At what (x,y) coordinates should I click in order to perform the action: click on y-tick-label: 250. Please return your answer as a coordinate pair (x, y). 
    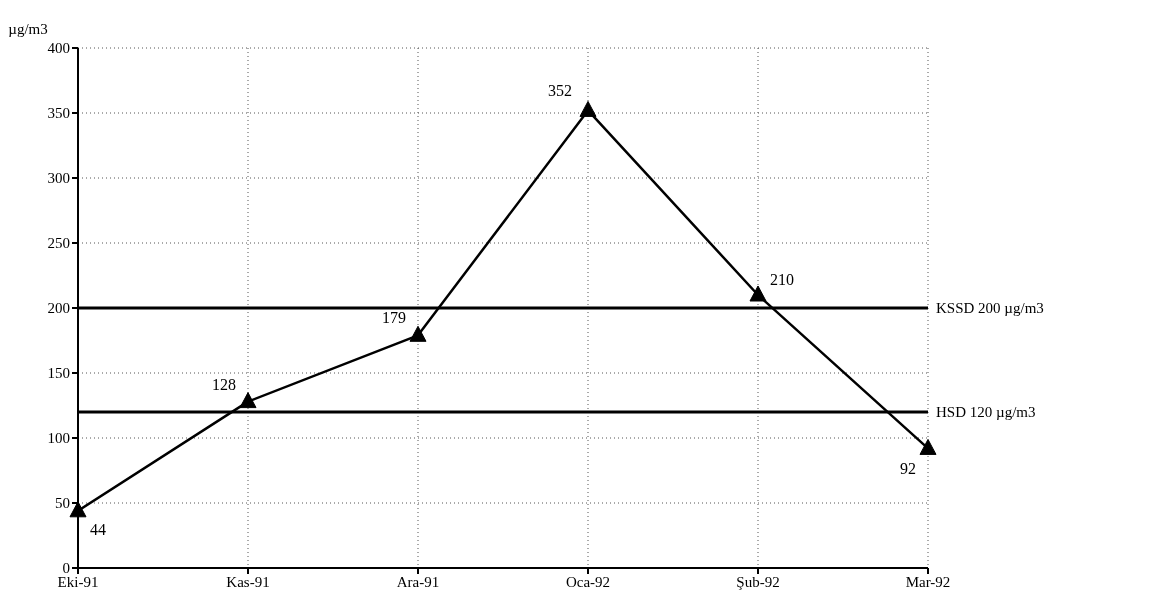
    Looking at the image, I should click on (58, 243).